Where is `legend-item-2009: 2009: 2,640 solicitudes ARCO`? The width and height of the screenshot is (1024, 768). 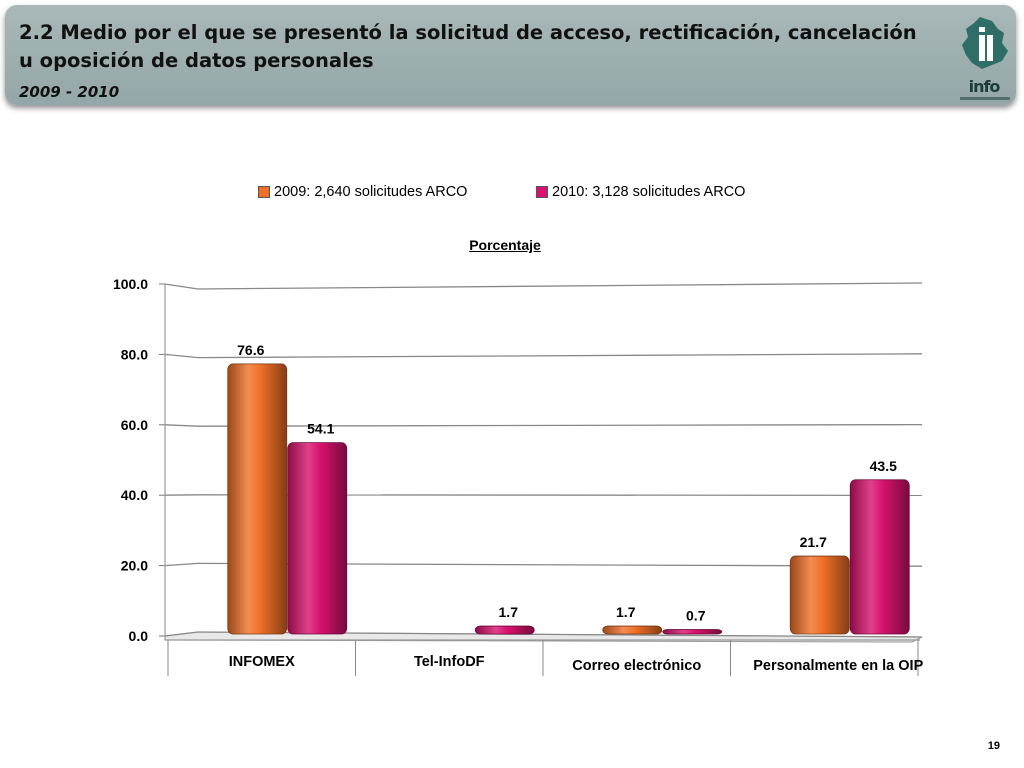
legend-item-2009: 2009: 2,640 solicitudes ARCO is located at coordinates (362, 192).